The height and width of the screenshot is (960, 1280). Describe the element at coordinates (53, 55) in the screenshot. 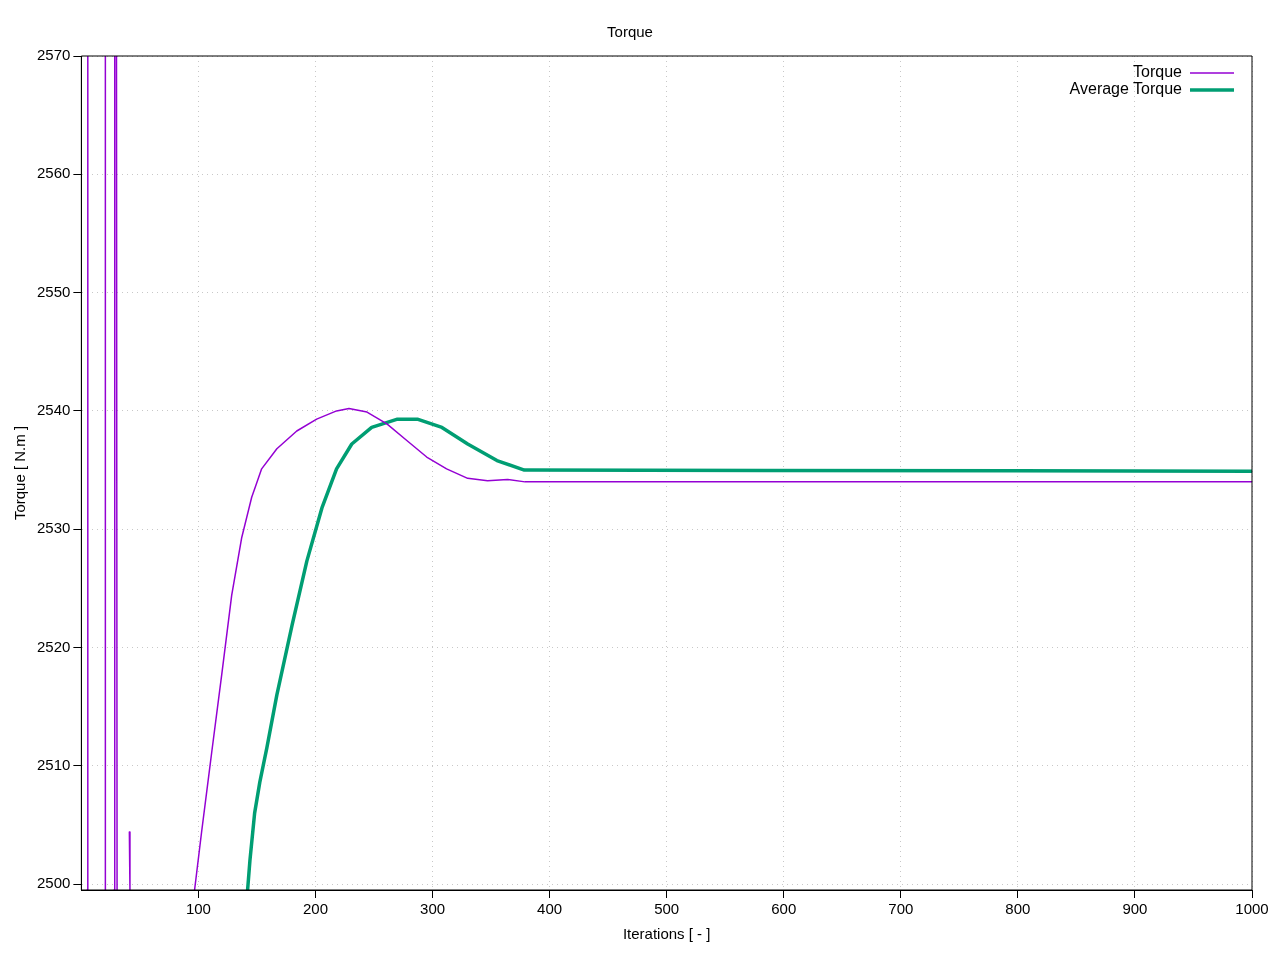

I see `y-tick-label: 2570` at that location.